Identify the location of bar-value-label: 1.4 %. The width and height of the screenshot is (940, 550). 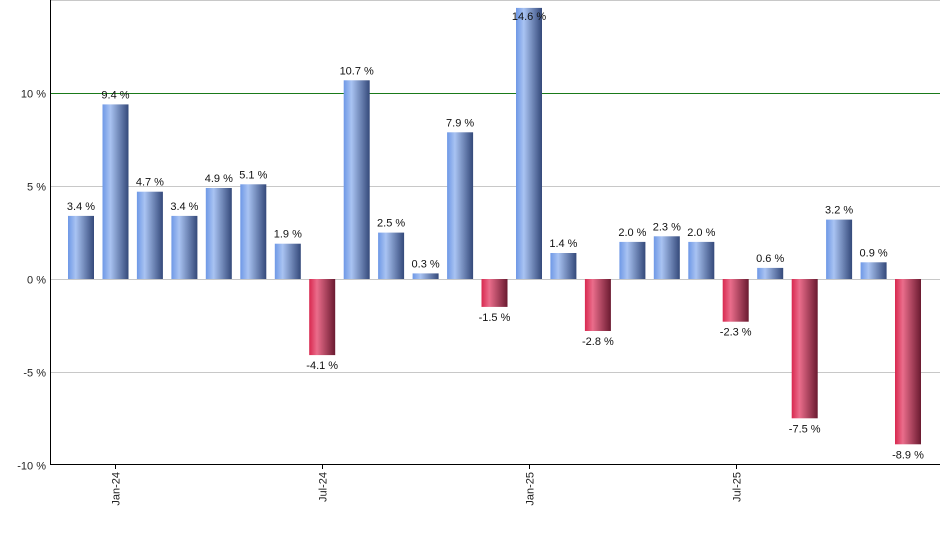
(563, 244).